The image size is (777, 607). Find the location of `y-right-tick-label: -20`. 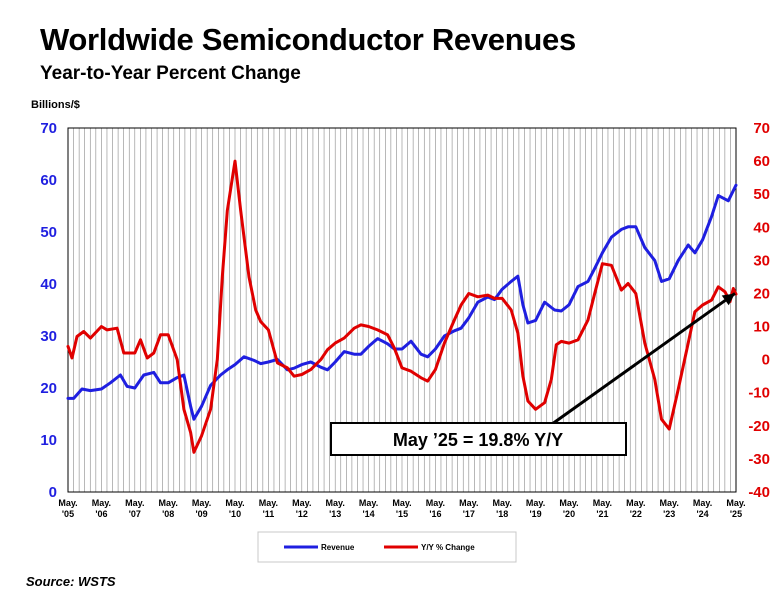

y-right-tick-label: -20 is located at coordinates (759, 426).